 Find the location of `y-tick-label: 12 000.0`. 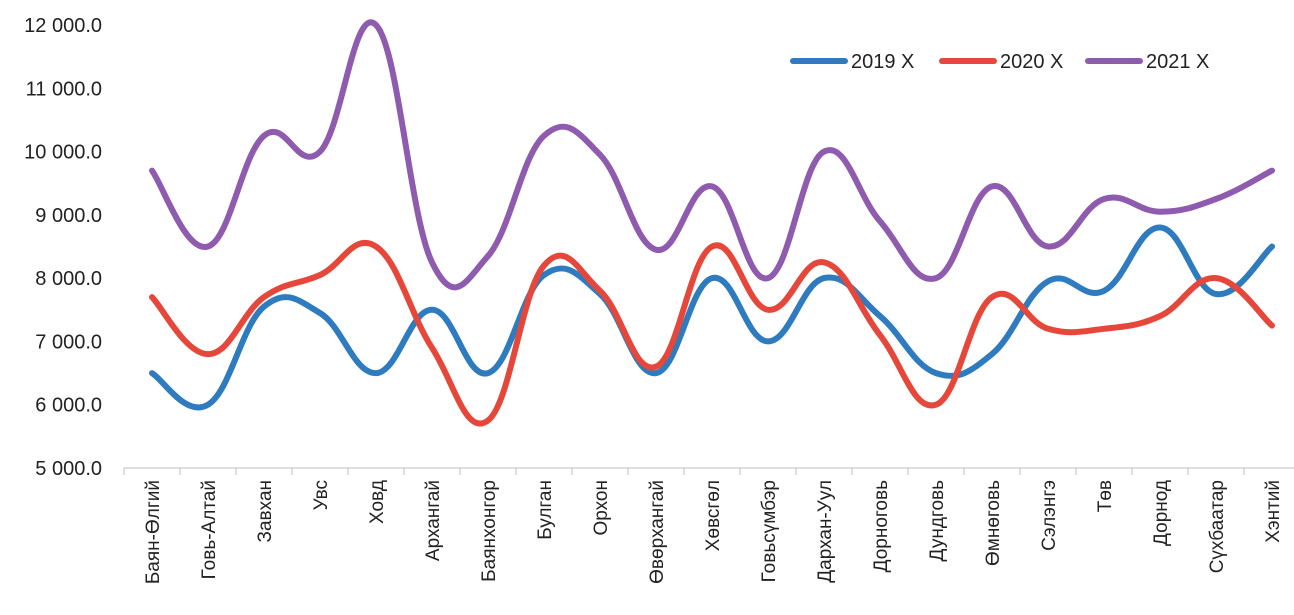

y-tick-label: 12 000.0 is located at coordinates (63, 26).